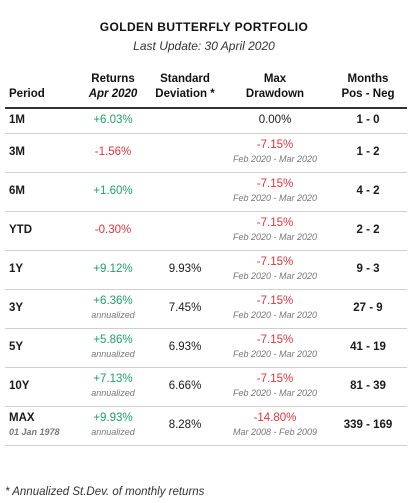  I want to click on cell-return: +7.13% annualized, so click(113, 387).